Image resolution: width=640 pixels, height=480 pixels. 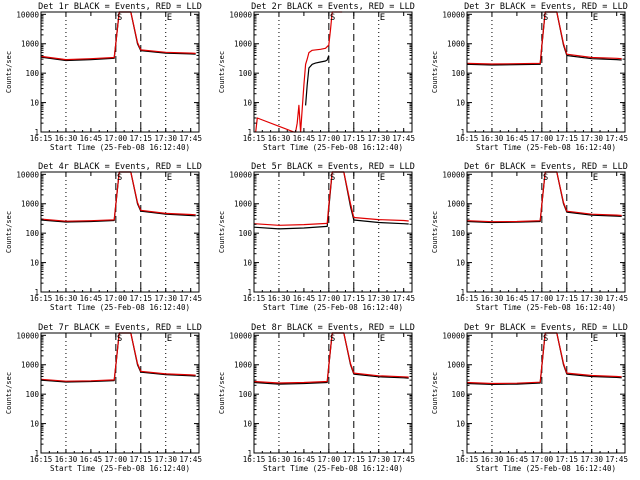 What do you see at coordinates (317, 80) in the screenshot?
I see `events-series-line` at bounding box center [317, 80].